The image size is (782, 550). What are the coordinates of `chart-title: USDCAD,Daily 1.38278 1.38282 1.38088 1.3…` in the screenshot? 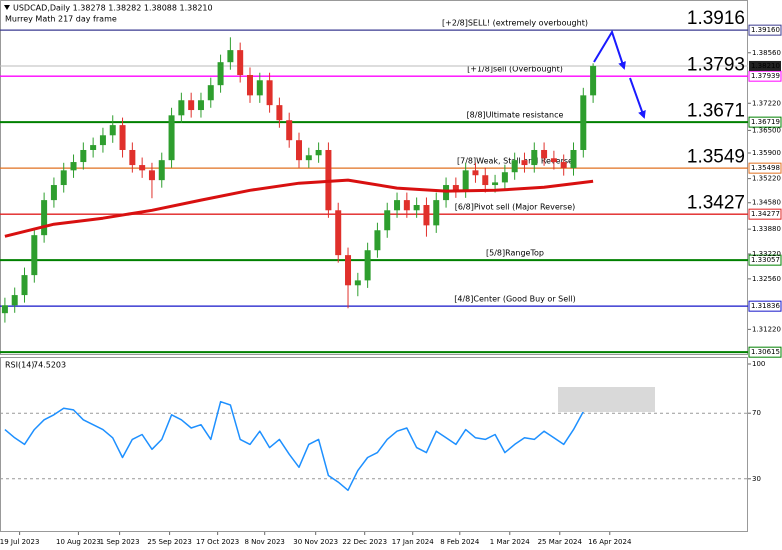 It's located at (113, 8).